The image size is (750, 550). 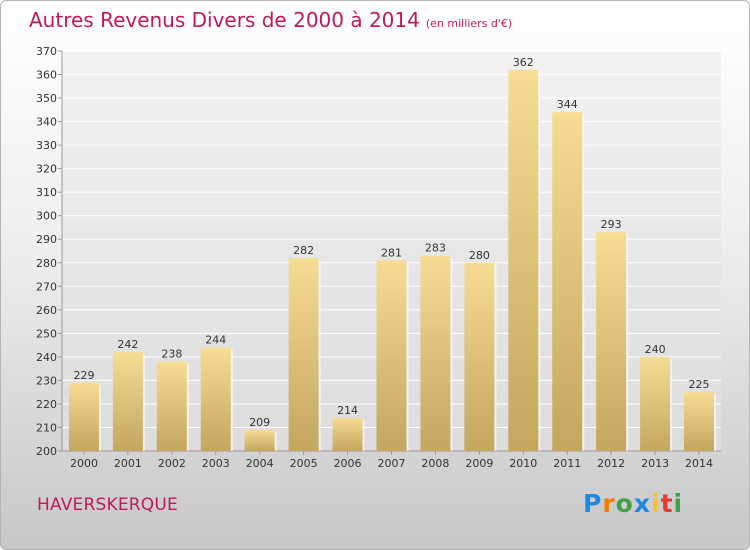 What do you see at coordinates (171, 354) in the screenshot?
I see `data-label: 238` at bounding box center [171, 354].